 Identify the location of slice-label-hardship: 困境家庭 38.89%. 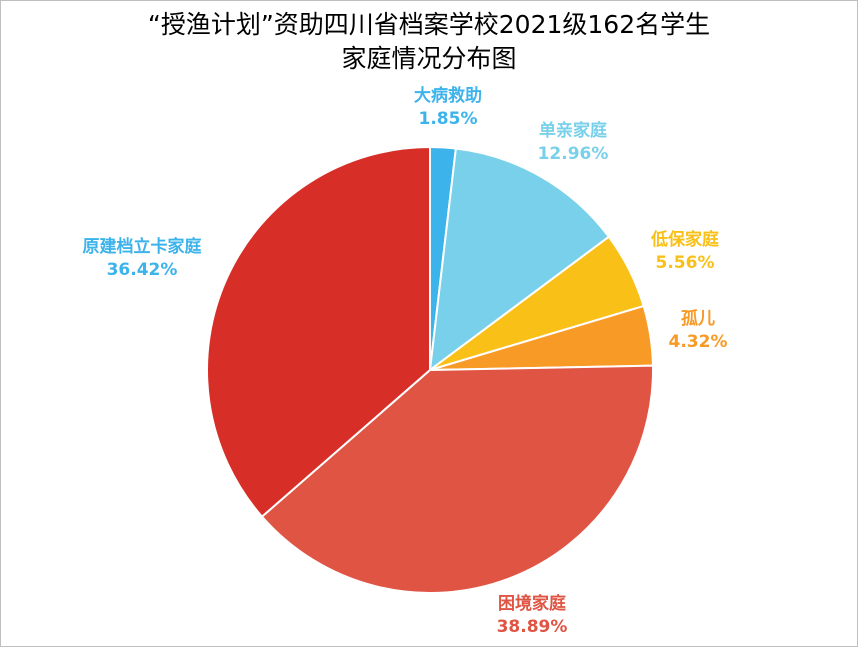
(532, 616).